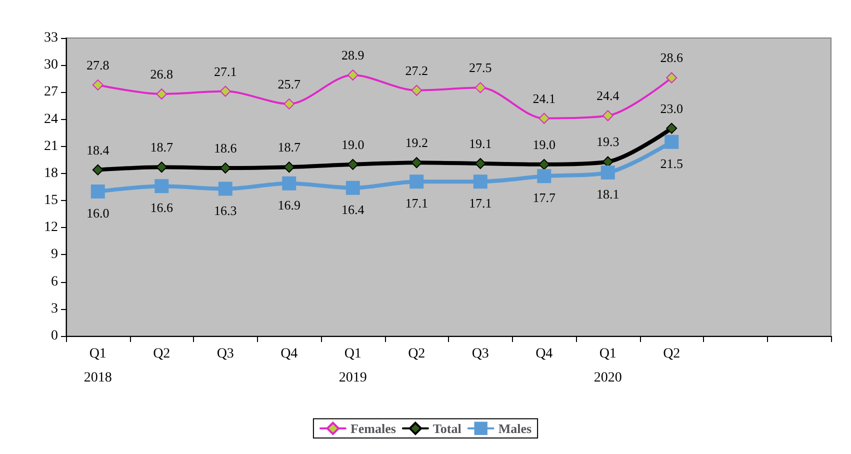 The height and width of the screenshot is (454, 851). I want to click on y-tick-label: 6, so click(54, 282).